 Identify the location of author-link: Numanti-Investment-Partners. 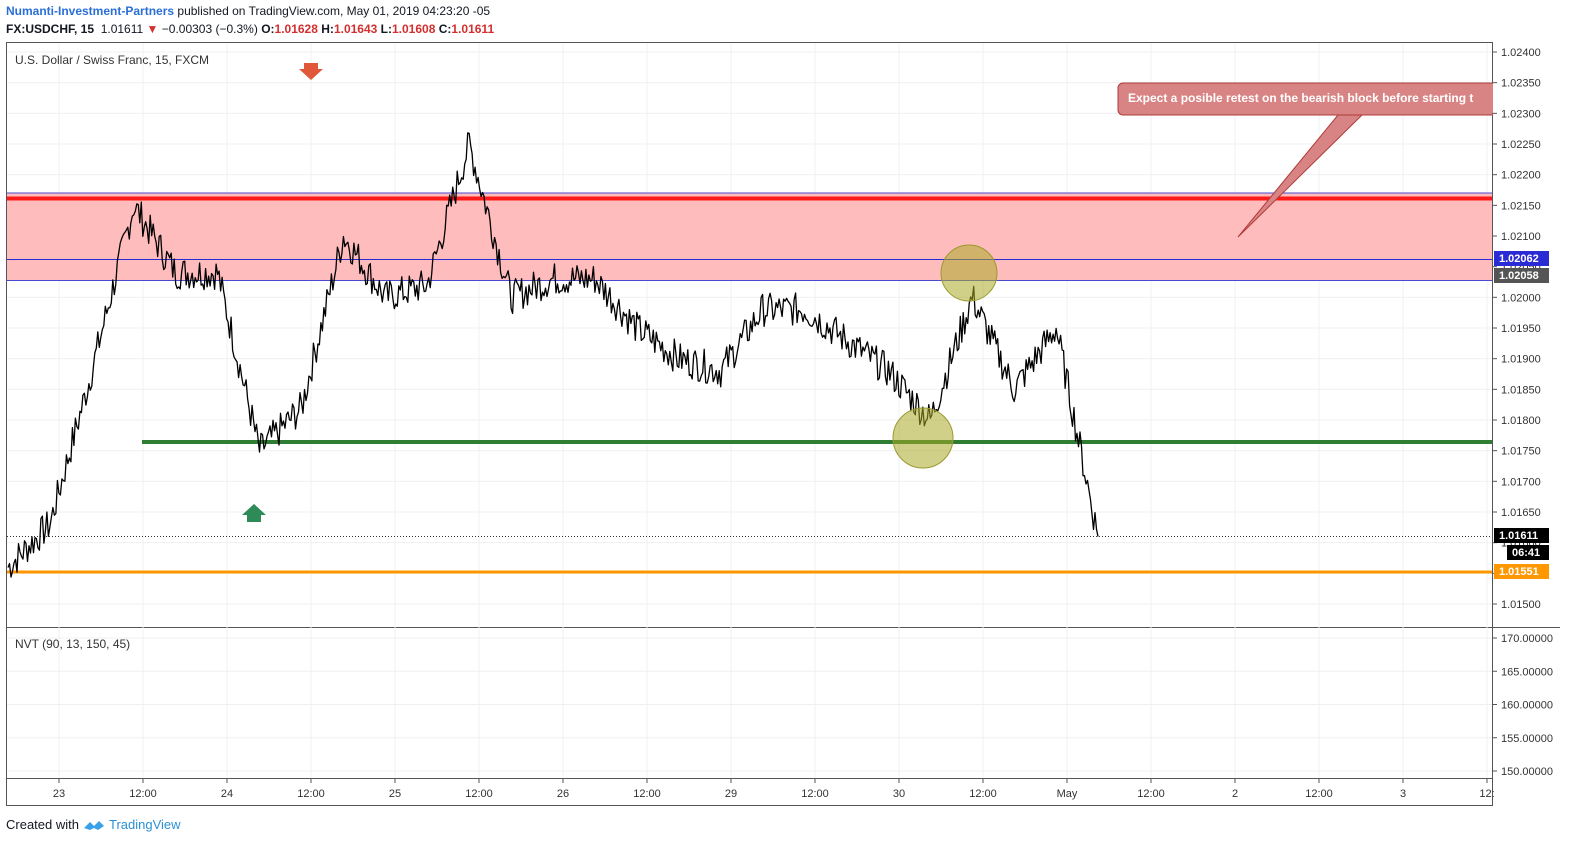
(90, 11).